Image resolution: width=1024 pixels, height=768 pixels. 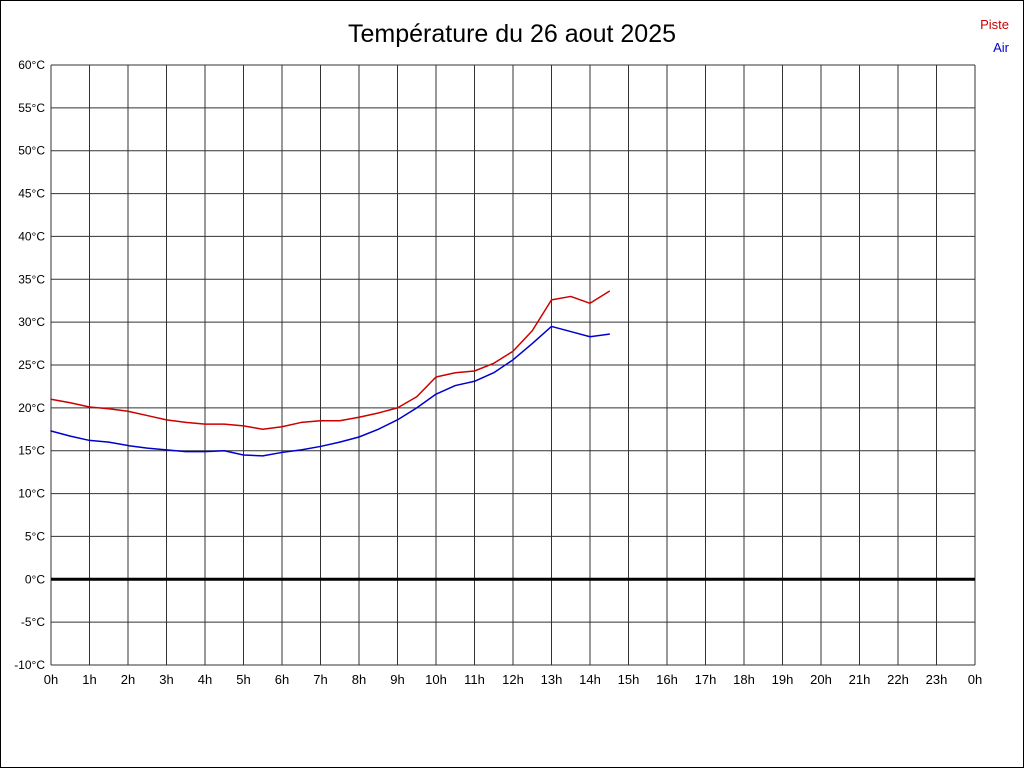 I want to click on y-tick-label: 10°C, so click(x=31, y=494).